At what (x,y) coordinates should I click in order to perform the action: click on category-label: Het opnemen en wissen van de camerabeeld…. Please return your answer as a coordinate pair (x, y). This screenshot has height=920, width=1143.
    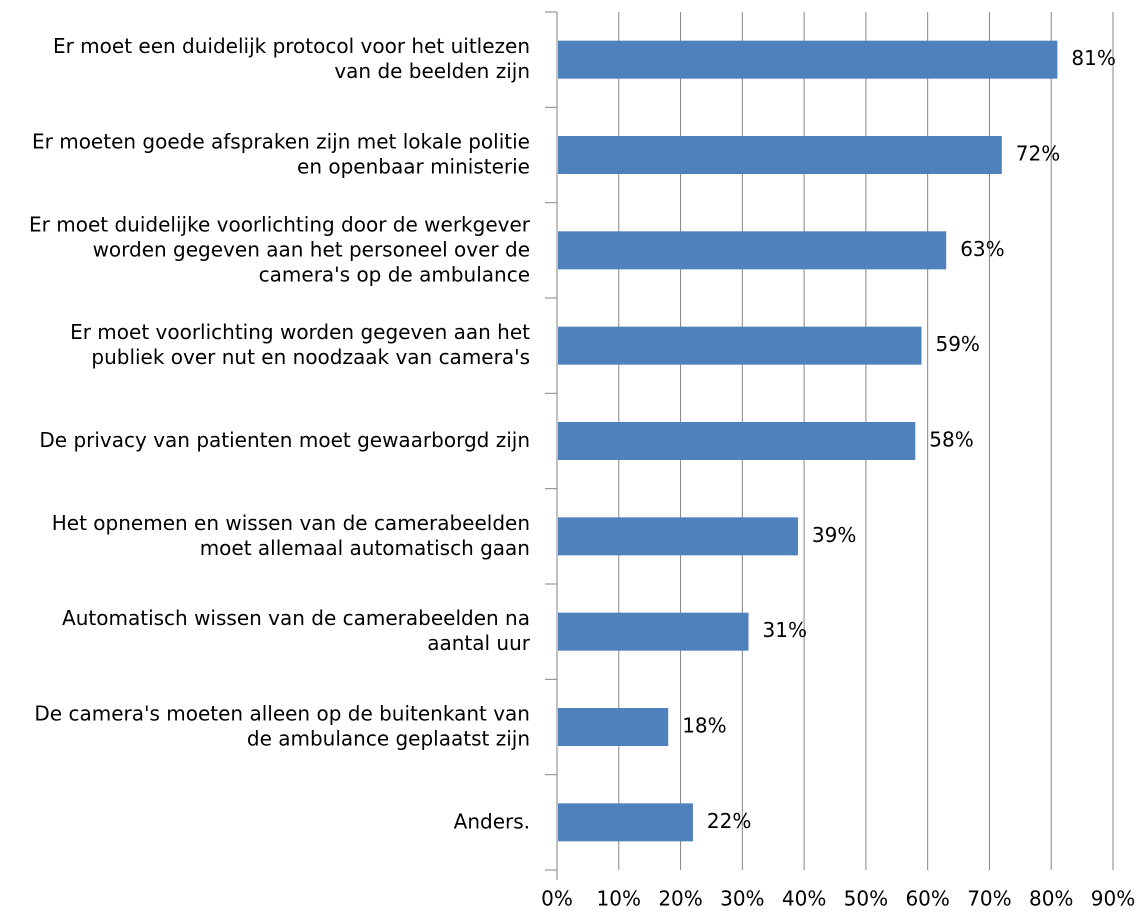
    Looking at the image, I should click on (291, 534).